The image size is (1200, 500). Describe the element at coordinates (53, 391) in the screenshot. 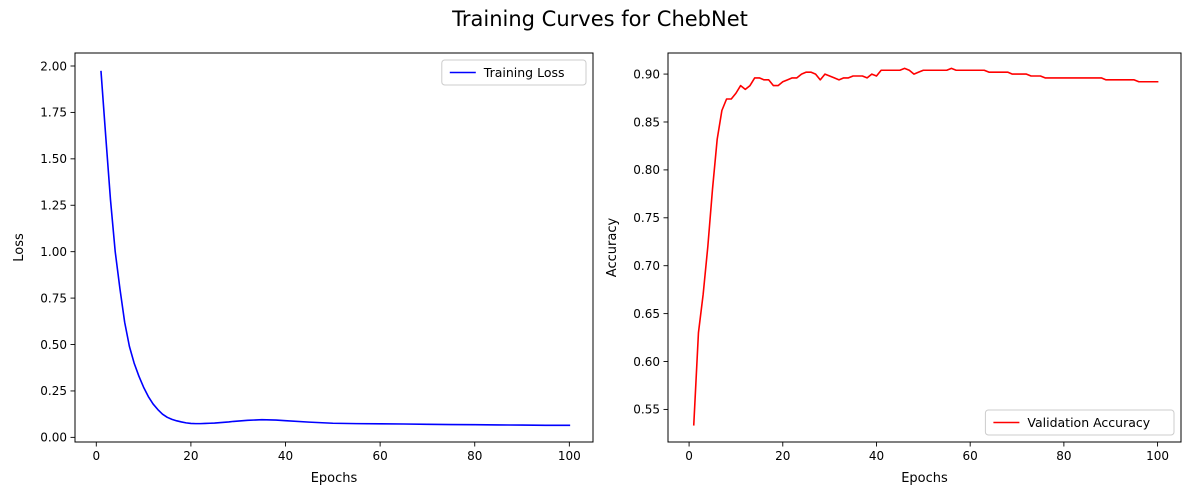

I see `y-tick-label: 0.25` at that location.